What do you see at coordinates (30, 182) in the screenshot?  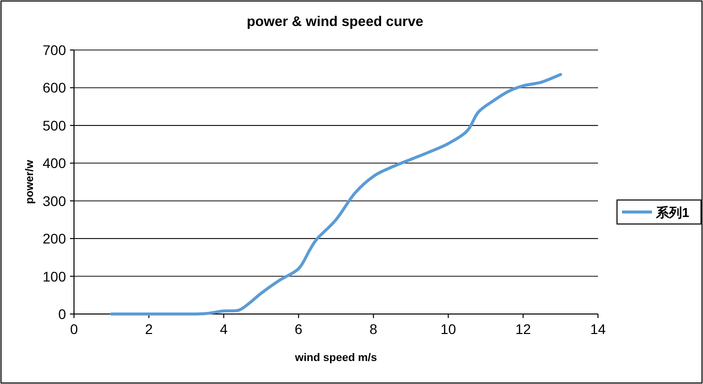 I see `y-axis-title: power/w` at bounding box center [30, 182].